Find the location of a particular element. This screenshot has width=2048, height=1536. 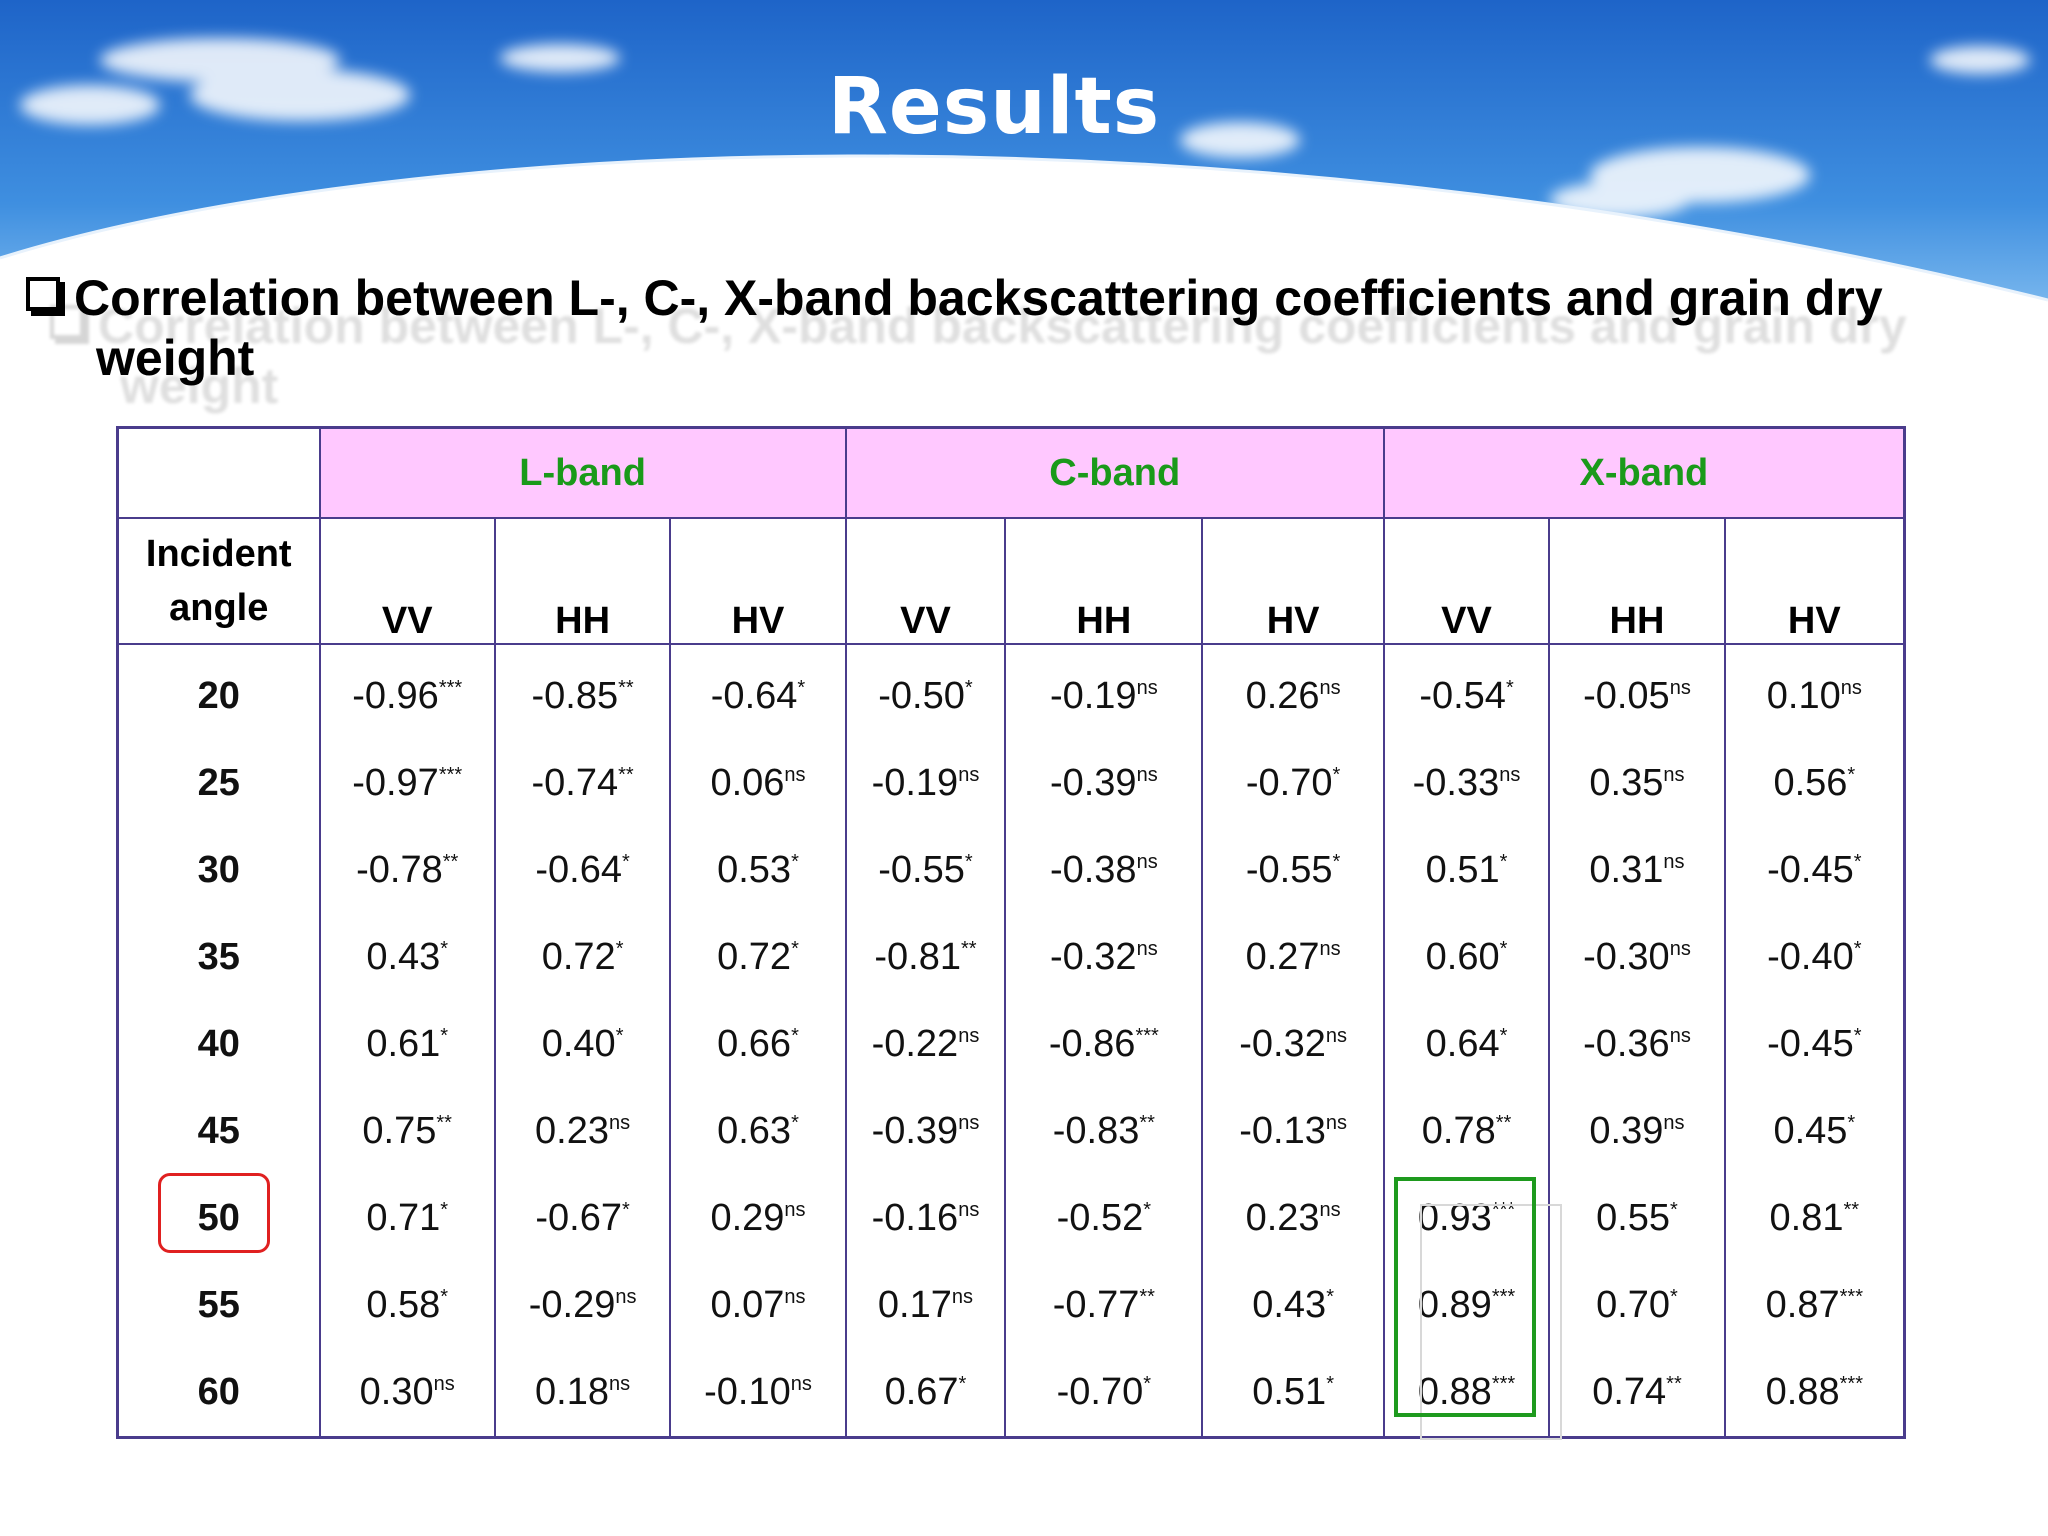

value-cell-x-hh: 0.31ns is located at coordinates (1637, 870).